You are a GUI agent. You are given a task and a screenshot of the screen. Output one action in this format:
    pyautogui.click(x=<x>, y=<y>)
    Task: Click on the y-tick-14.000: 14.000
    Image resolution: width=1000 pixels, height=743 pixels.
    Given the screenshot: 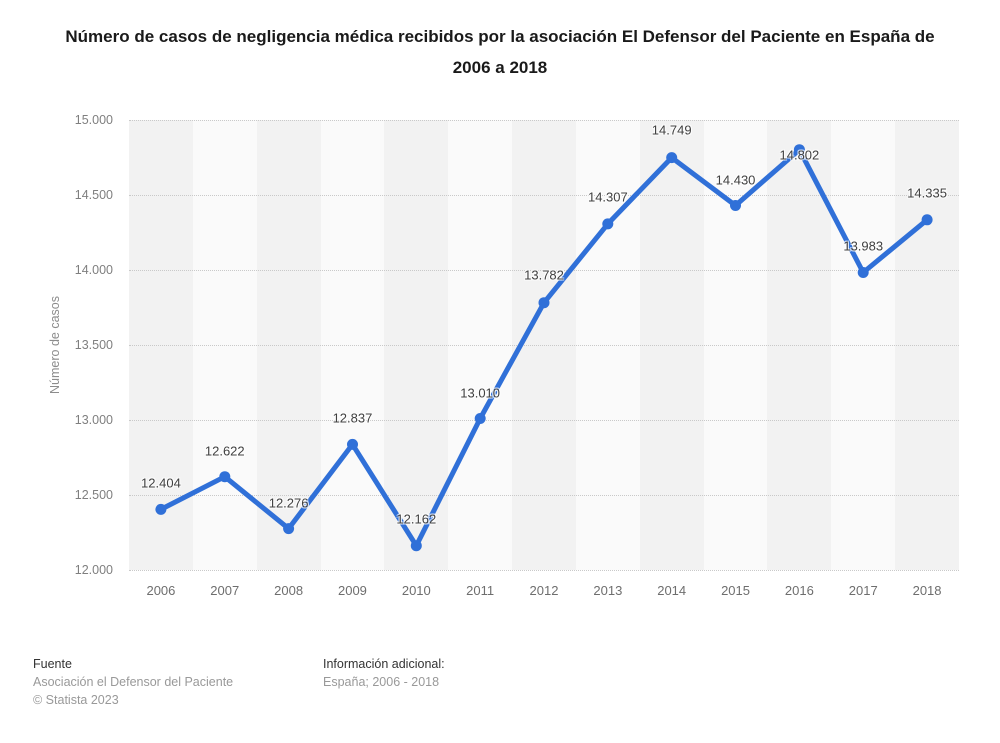 What is the action you would take?
    pyautogui.click(x=93, y=270)
    